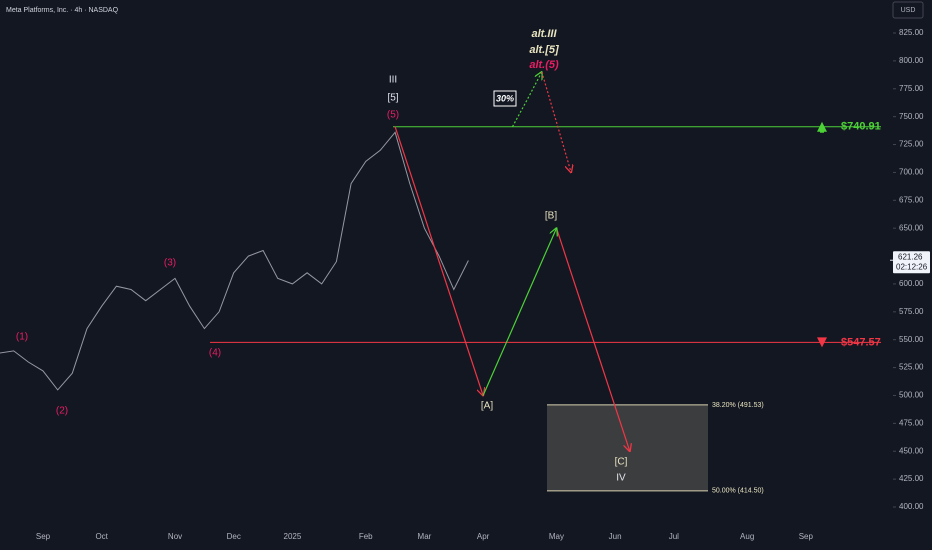 Image resolution: width=932 pixels, height=550 pixels. I want to click on currency-box, so click(908, 10).